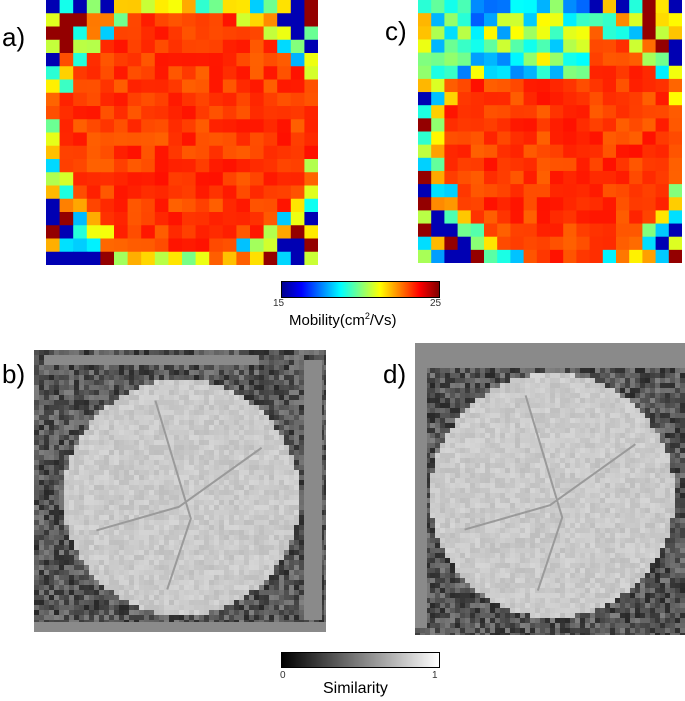 Image resolution: width=685 pixels, height=701 pixels. I want to click on panel-label-c: c), so click(396, 31).